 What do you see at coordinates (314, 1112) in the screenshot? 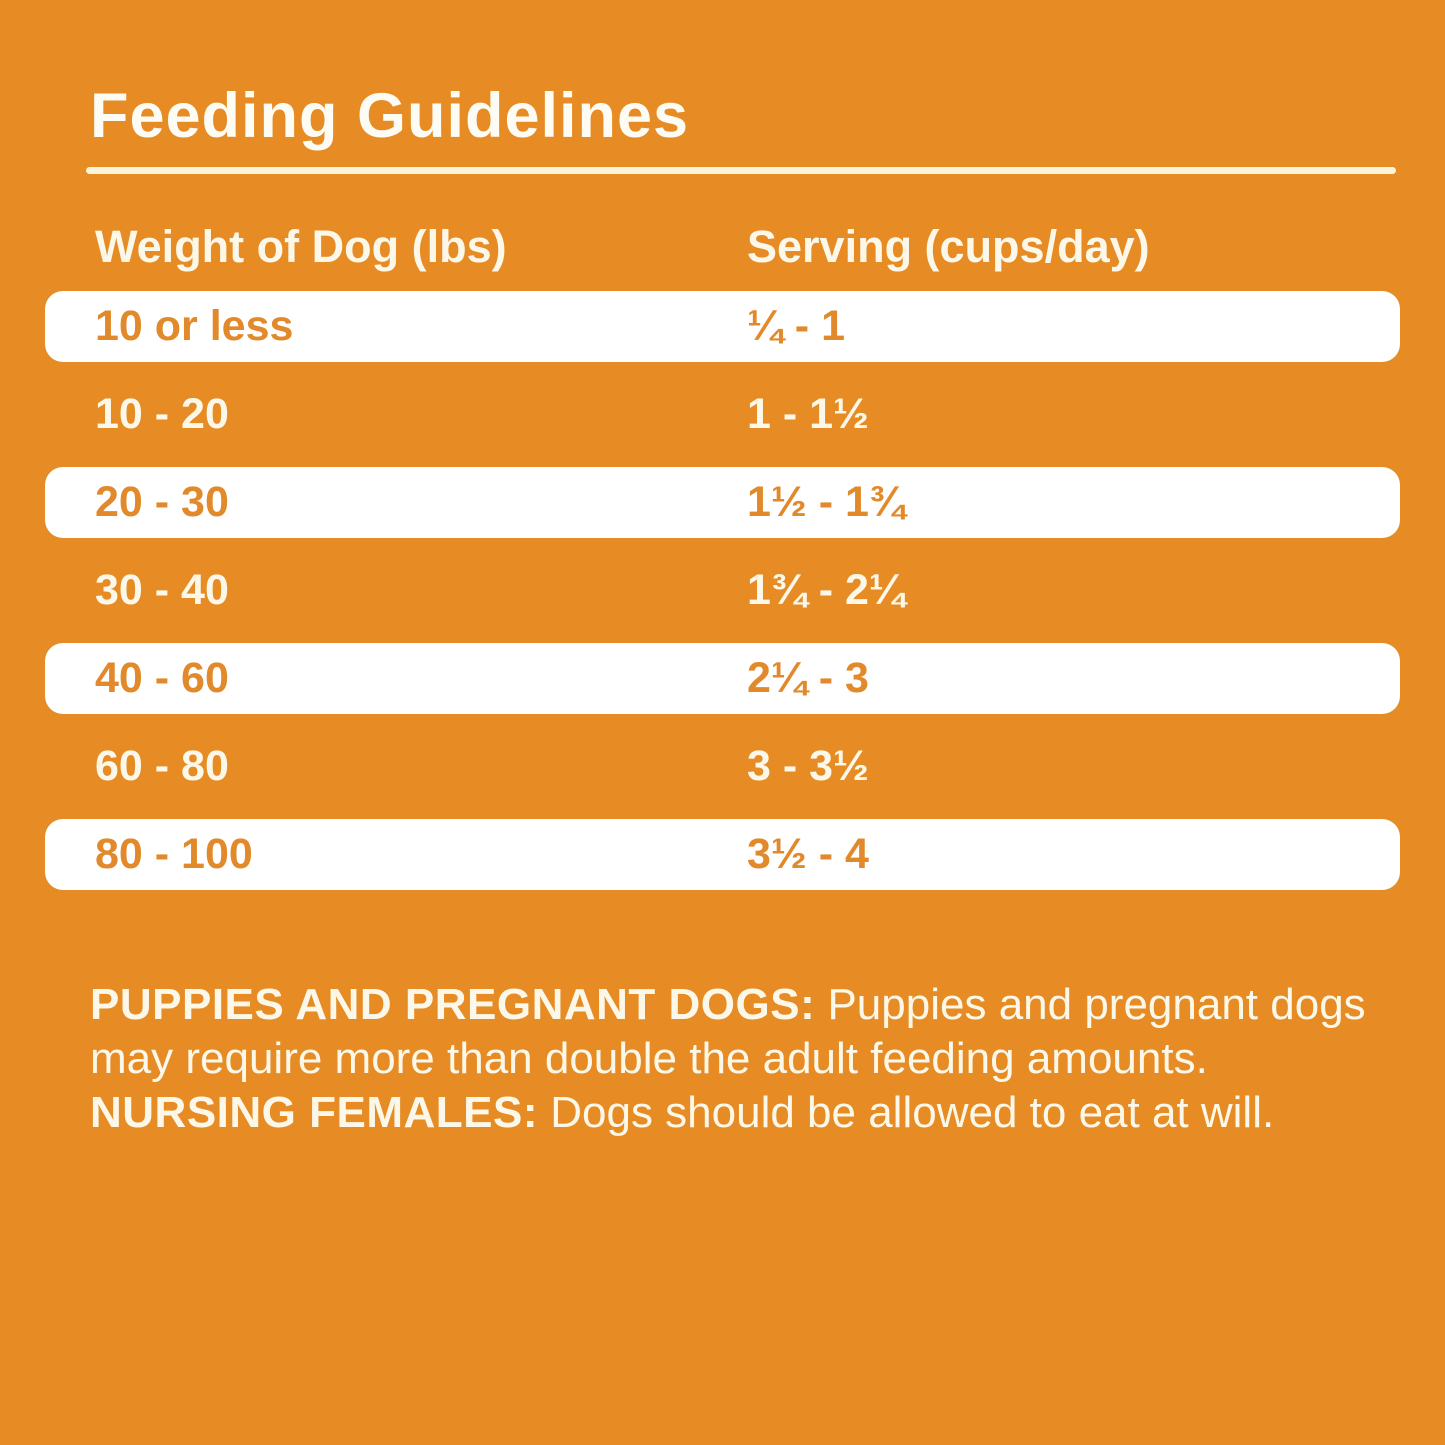
I see `footnote-segment: NURSING FEMALES:` at bounding box center [314, 1112].